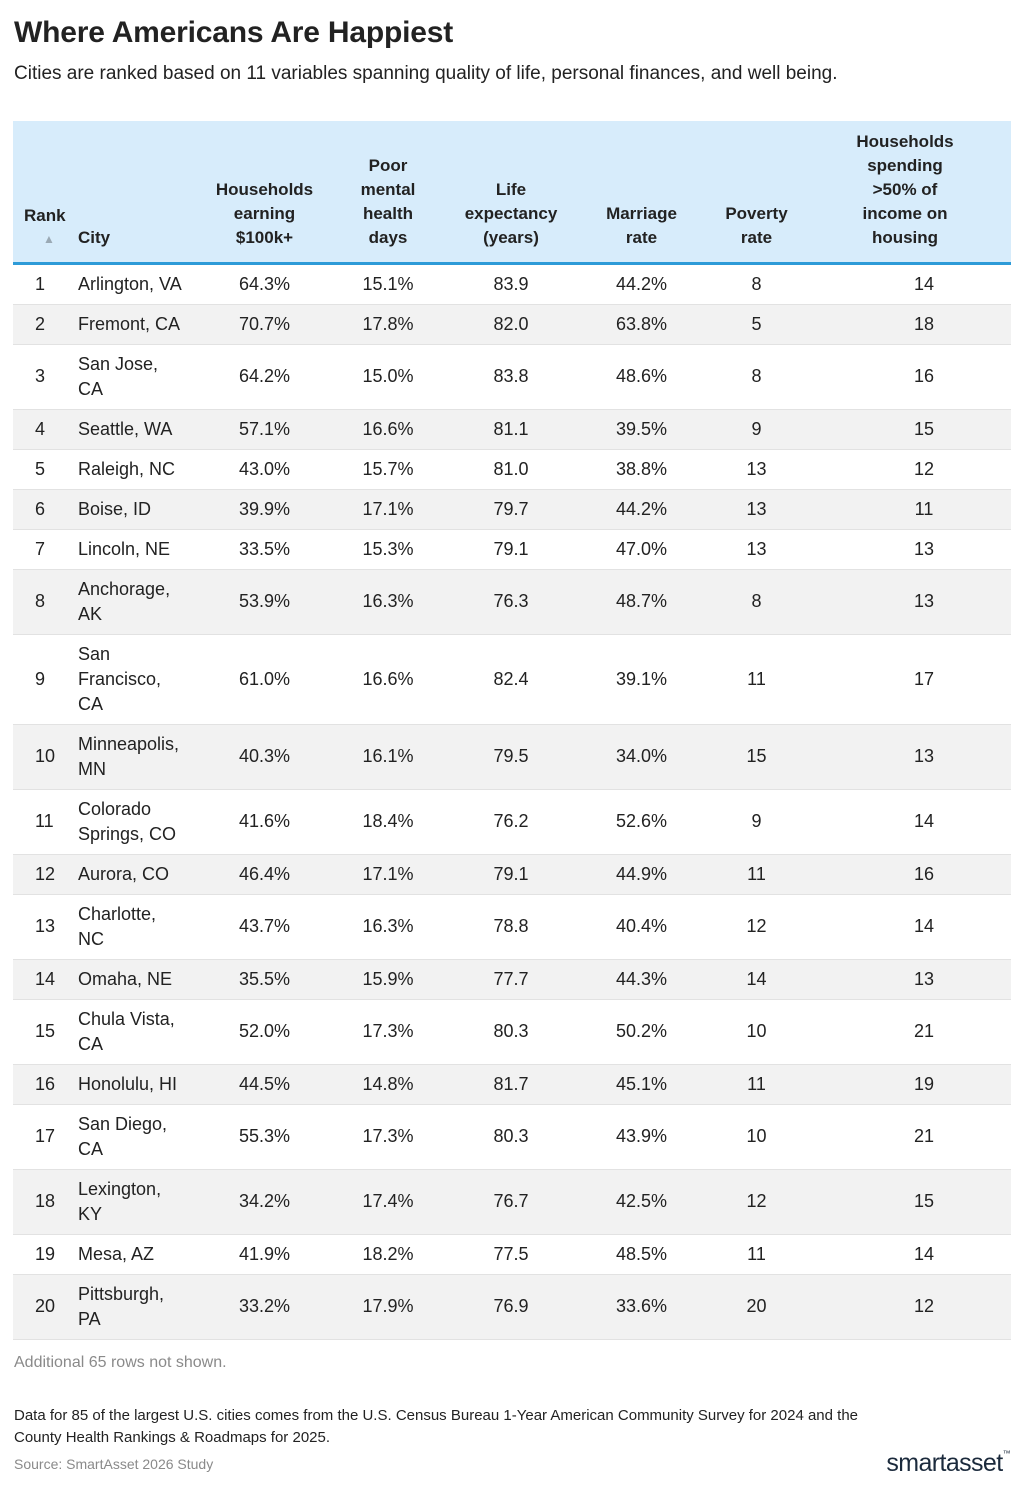  I want to click on cell-mental-health-days: 16.6%, so click(388, 429).